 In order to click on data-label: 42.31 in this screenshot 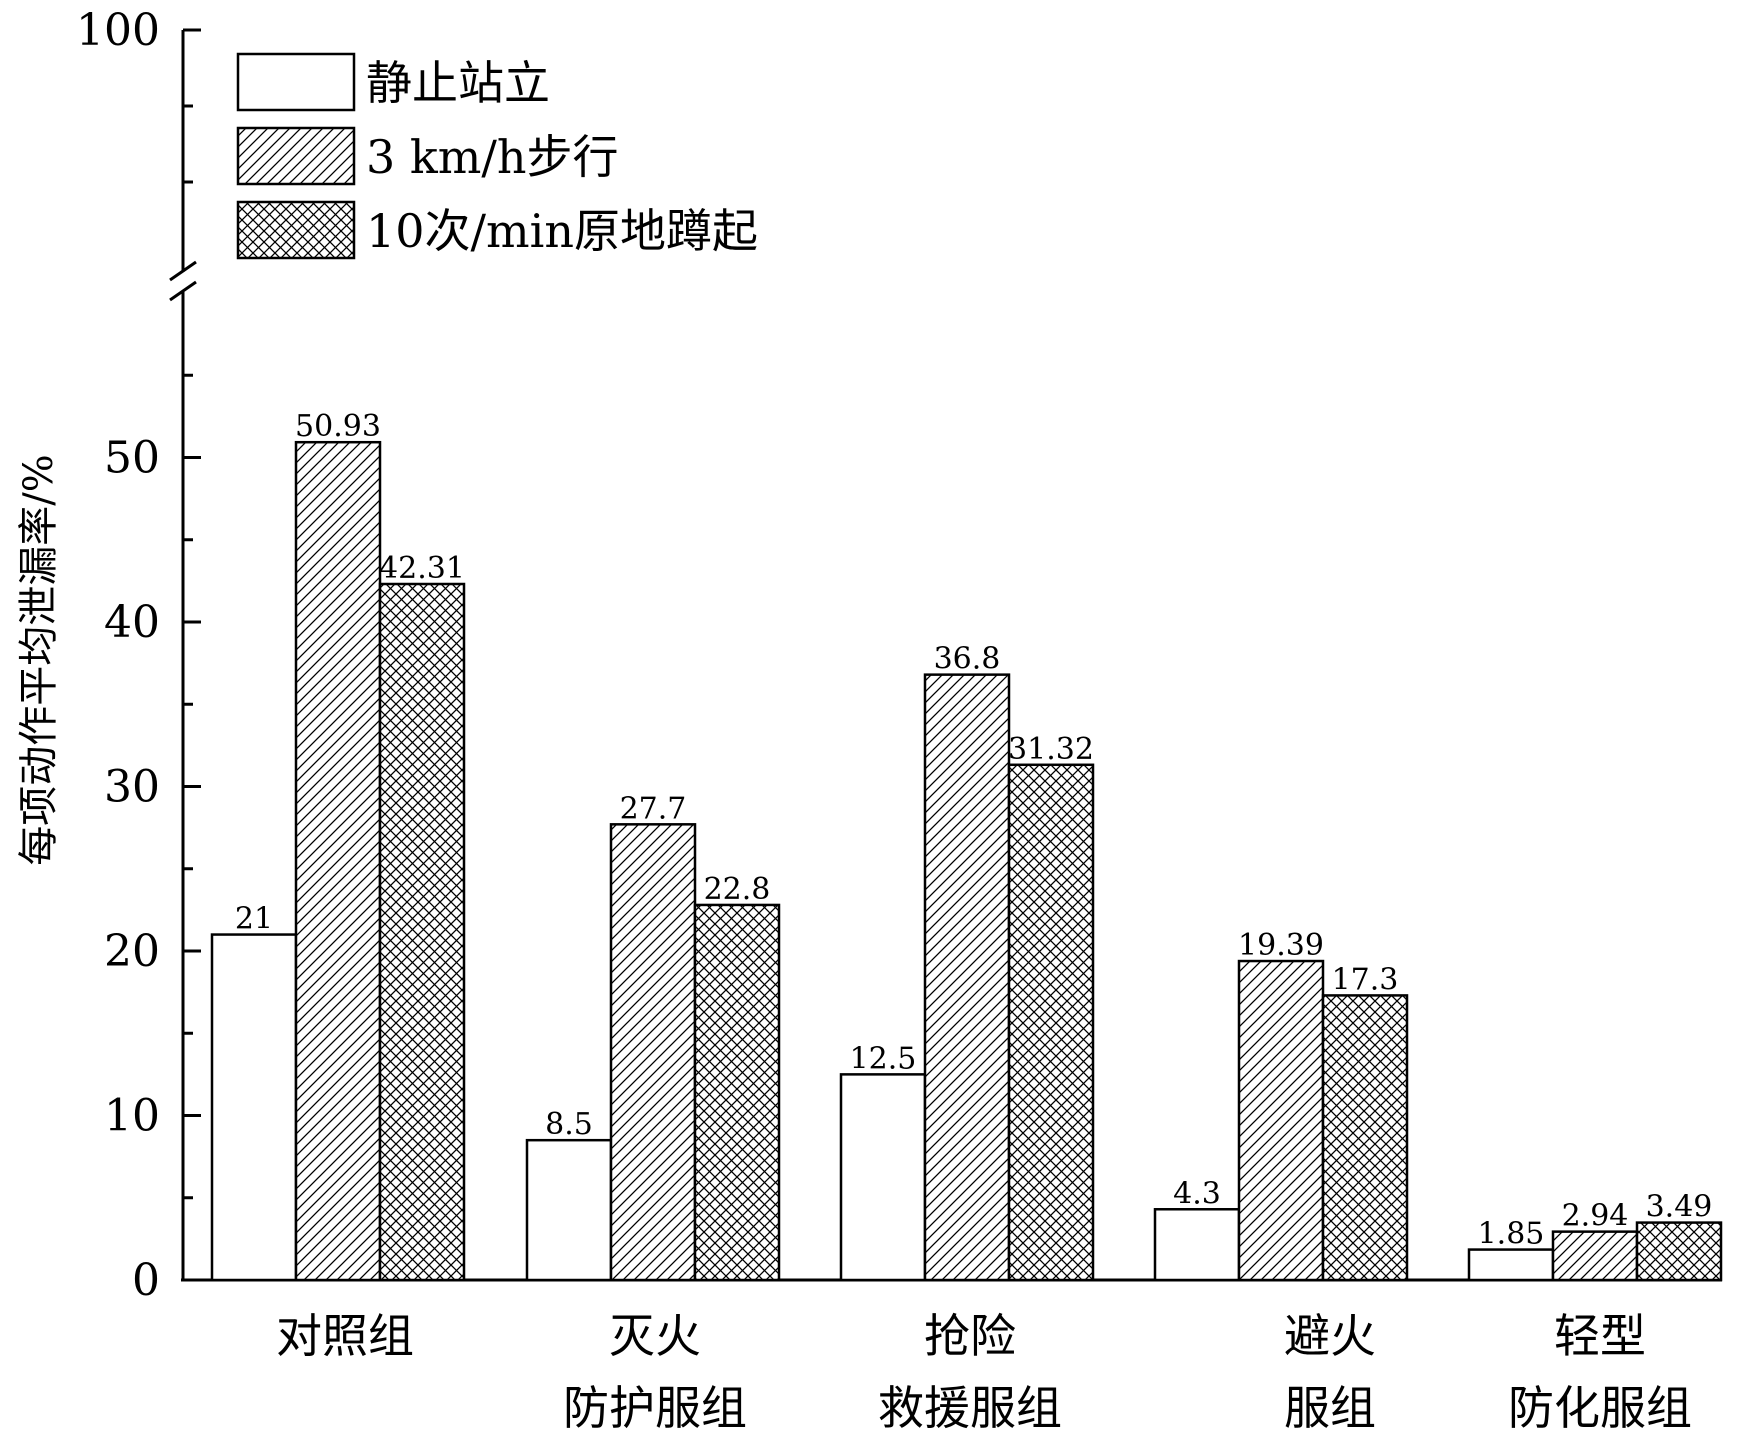, I will do `click(422, 568)`.